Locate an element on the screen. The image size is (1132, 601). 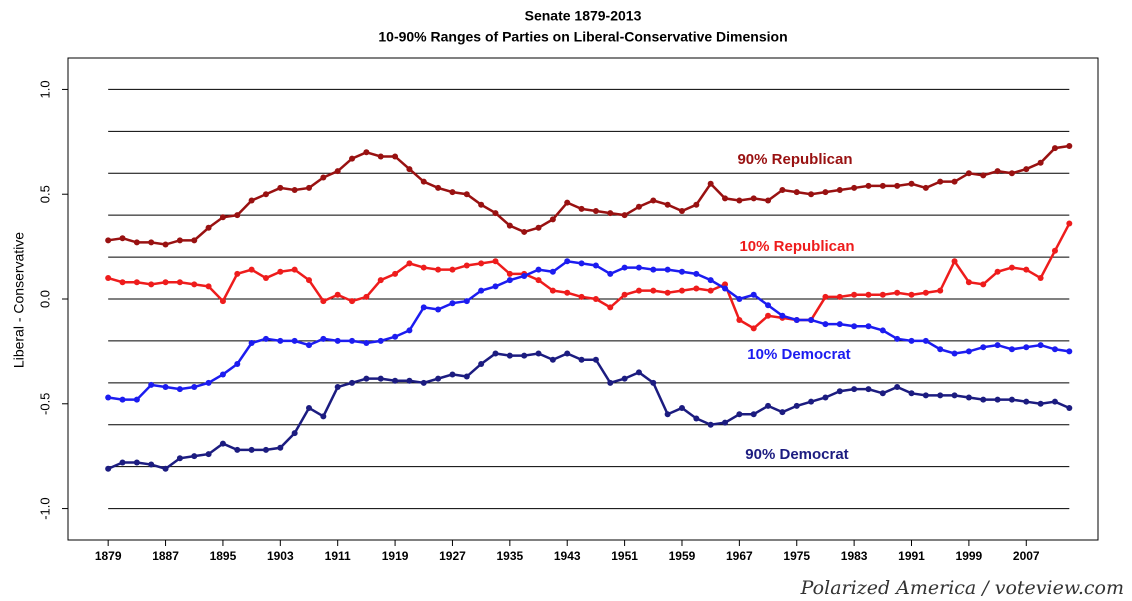
x-tick-label: 1903 is located at coordinates (280, 556).